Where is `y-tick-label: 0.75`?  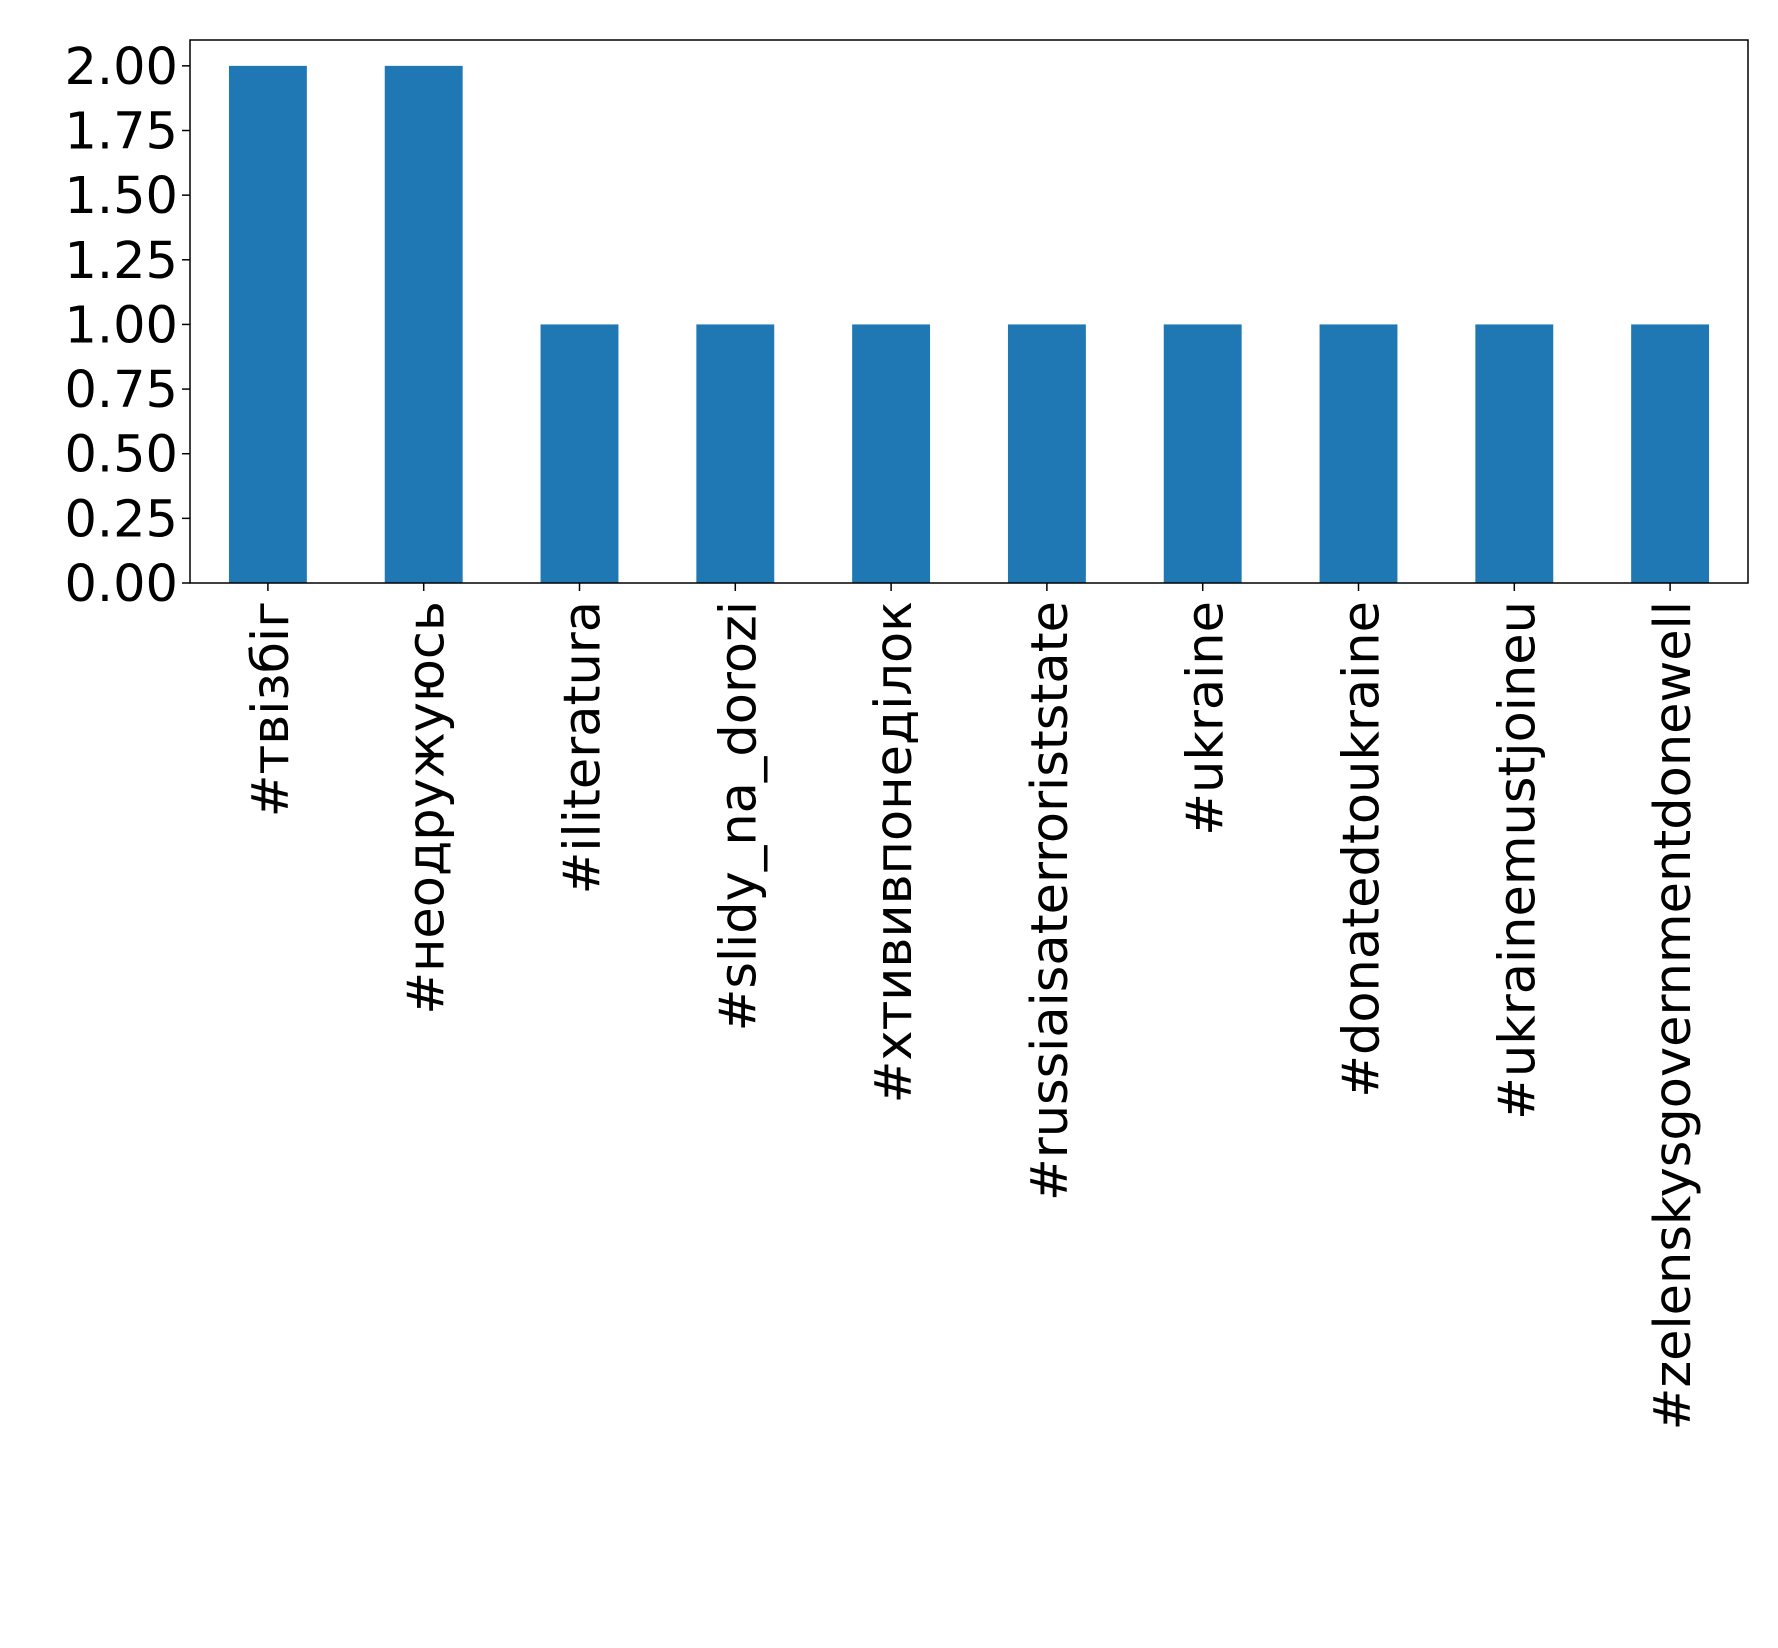 y-tick-label: 0.75 is located at coordinates (121, 390).